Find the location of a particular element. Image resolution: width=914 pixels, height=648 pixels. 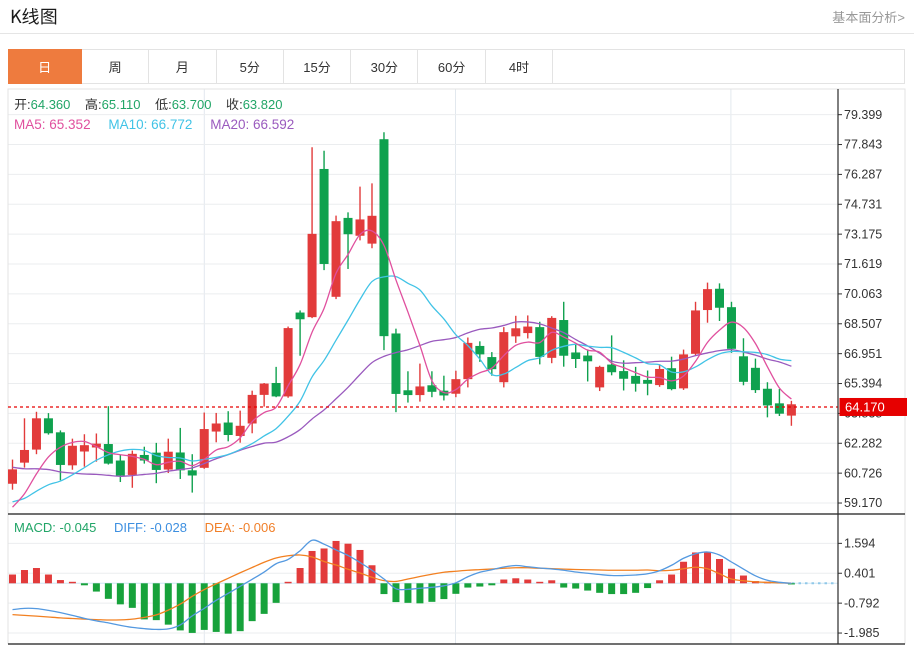

diff-line is located at coordinates (402, 585).